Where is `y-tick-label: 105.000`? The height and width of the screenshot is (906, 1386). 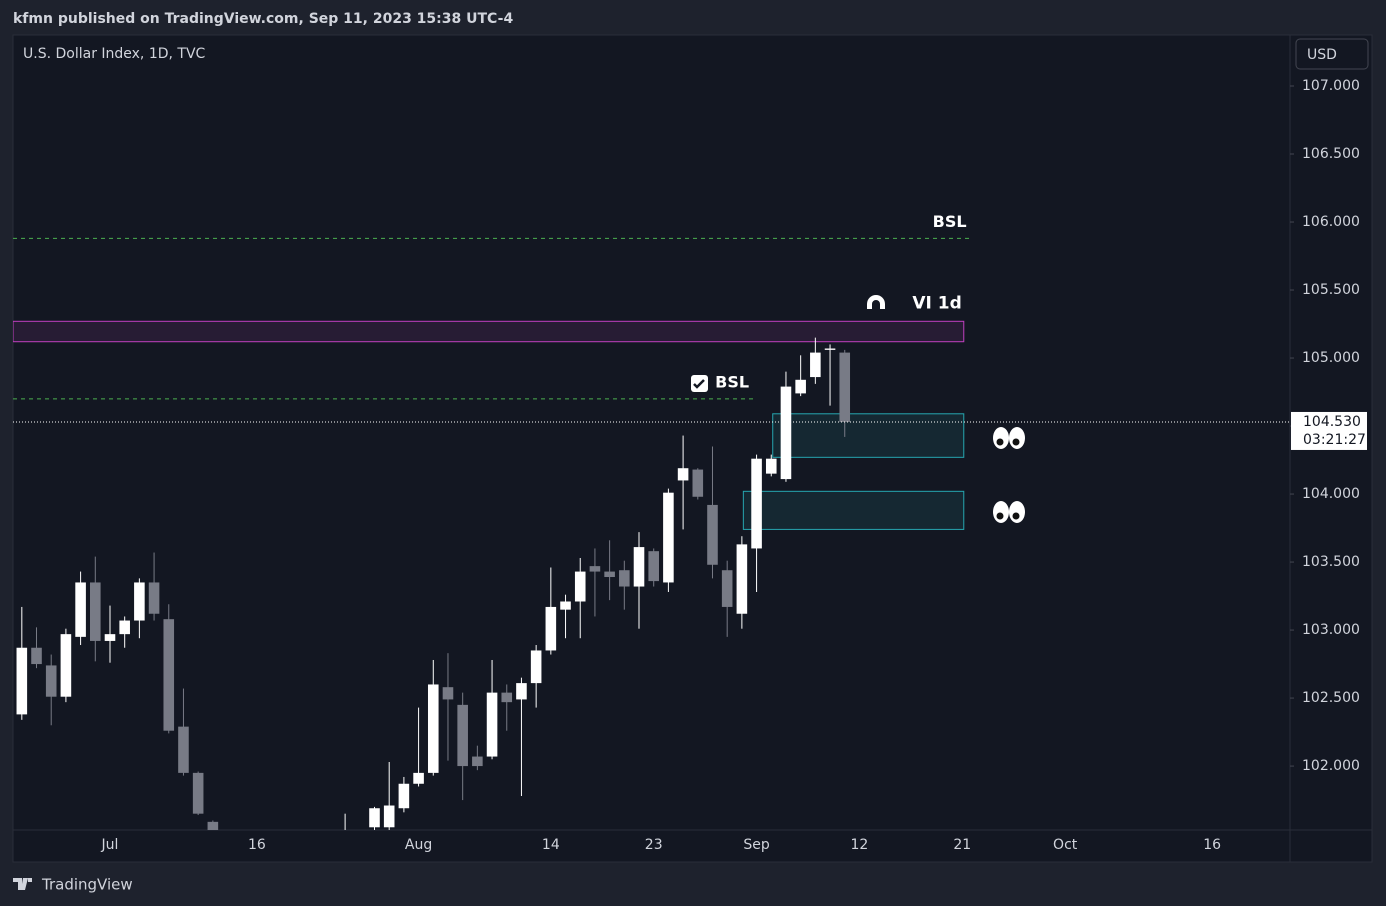
y-tick-label: 105.000 is located at coordinates (1331, 358).